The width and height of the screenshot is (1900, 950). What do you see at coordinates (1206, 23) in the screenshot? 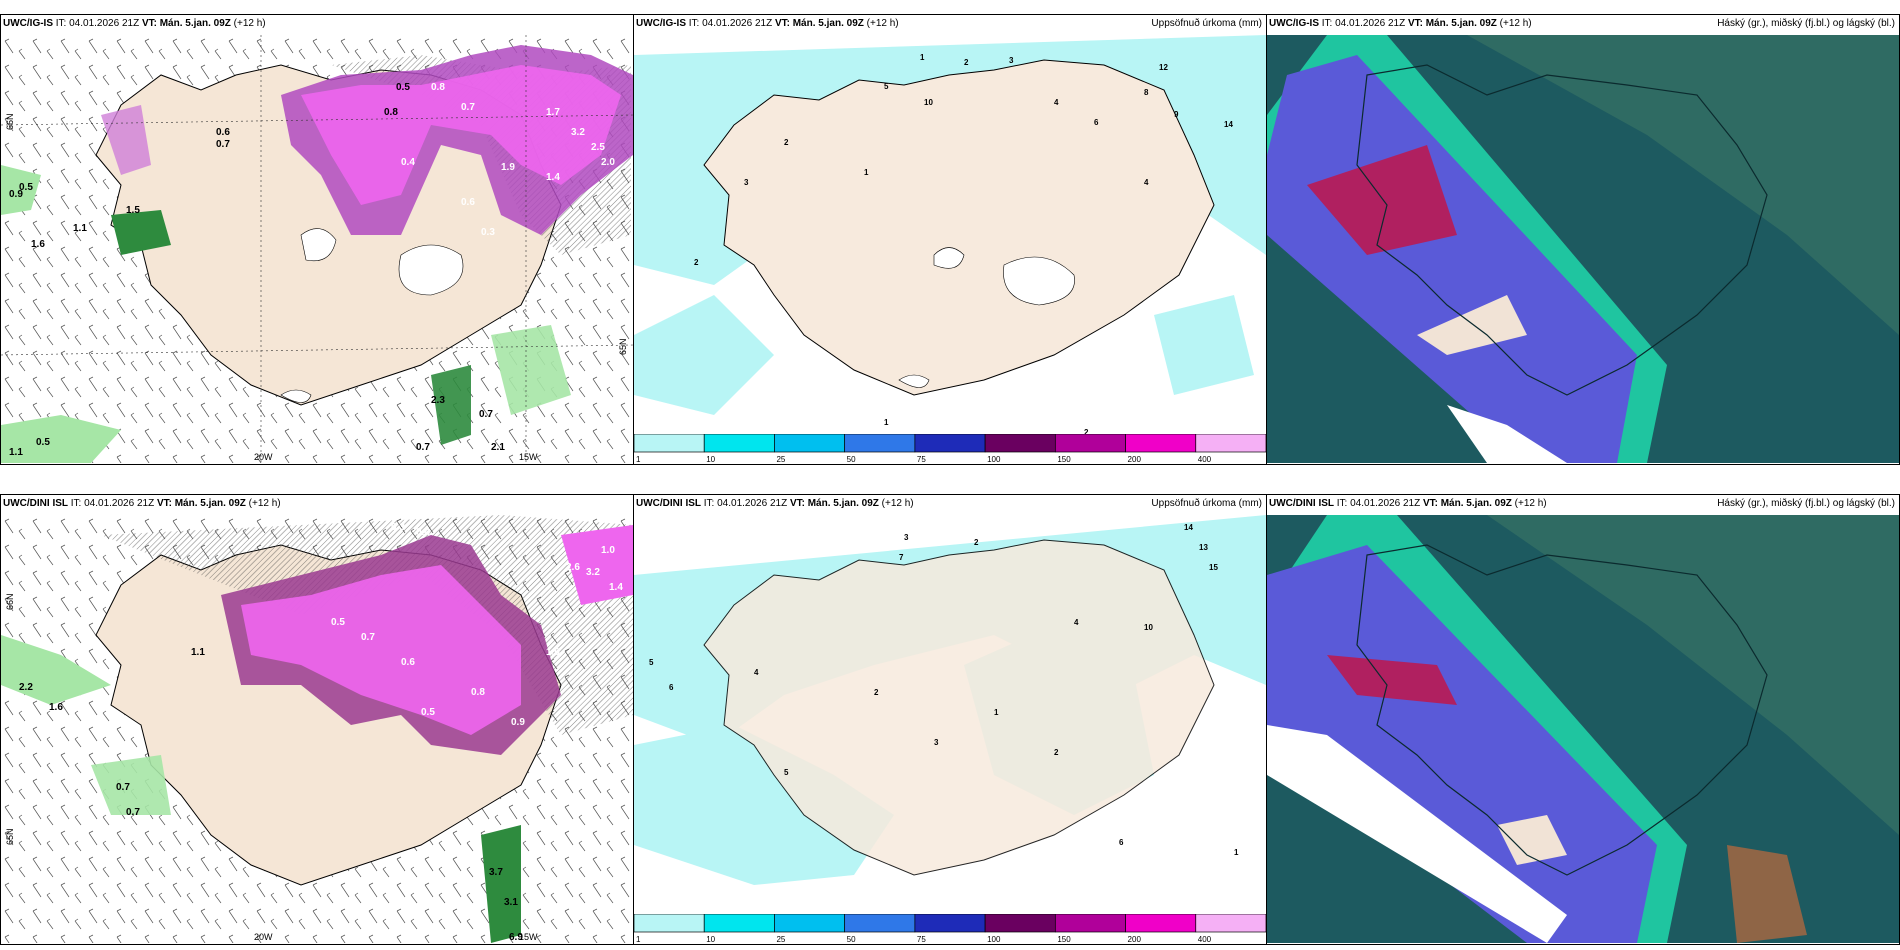
I see `panel-right-title: Uppsöfnuð úrkoma (mm)` at bounding box center [1206, 23].